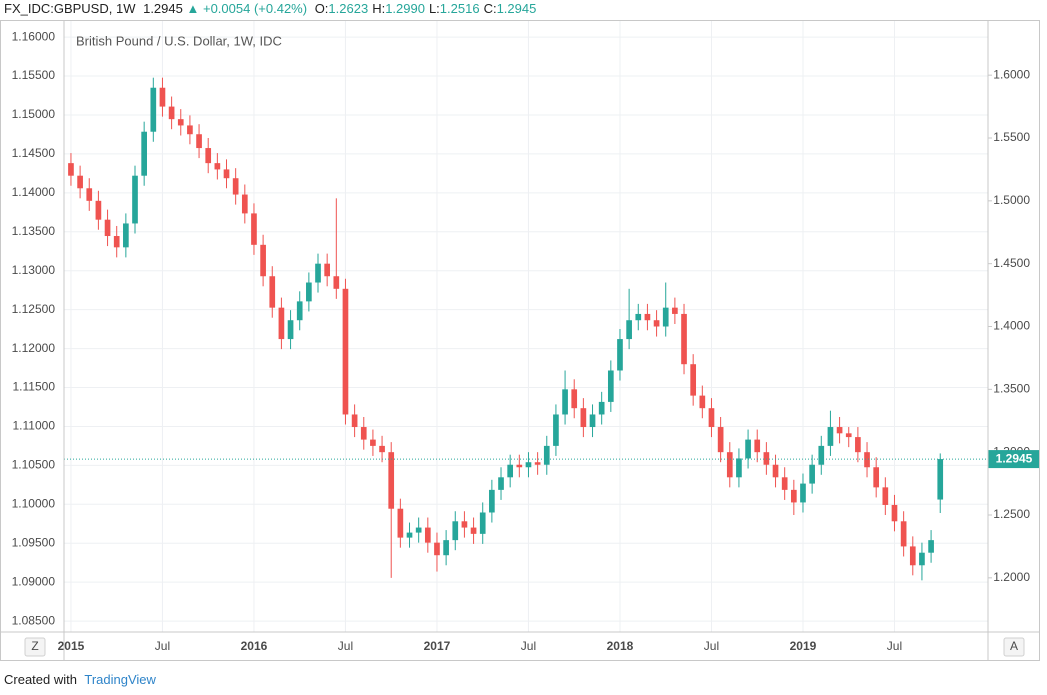 This screenshot has height=695, width=1047. Describe the element at coordinates (179, 40) in the screenshot. I see `watermark: British Pound / U.S. Dollar, 1W, IDC` at that location.